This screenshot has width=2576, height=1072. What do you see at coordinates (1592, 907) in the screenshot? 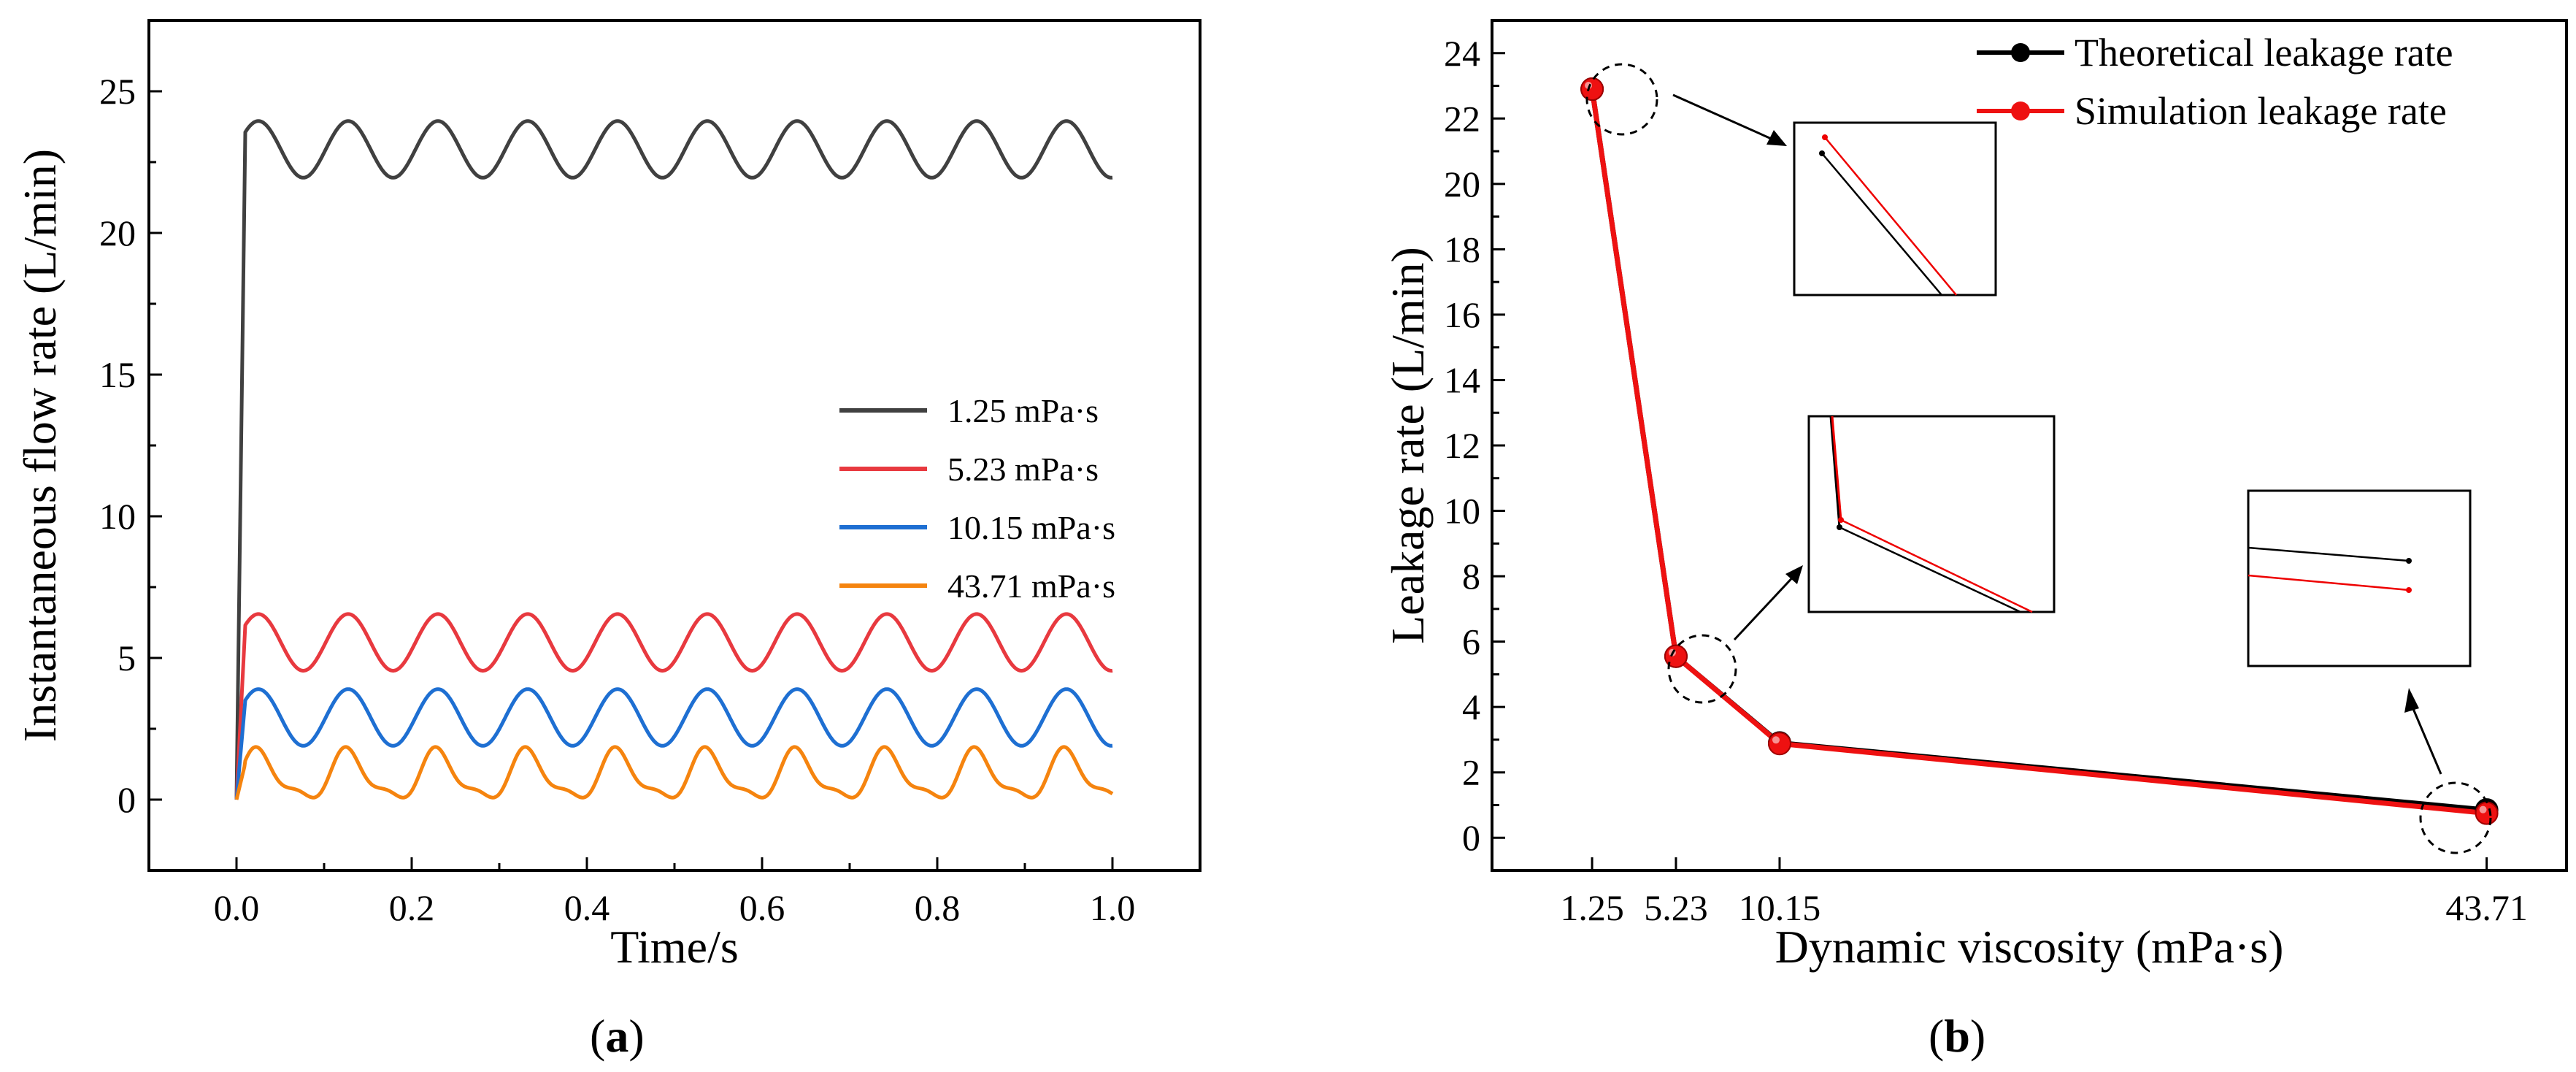
I see `x-tick-label: 1.25` at bounding box center [1592, 907].